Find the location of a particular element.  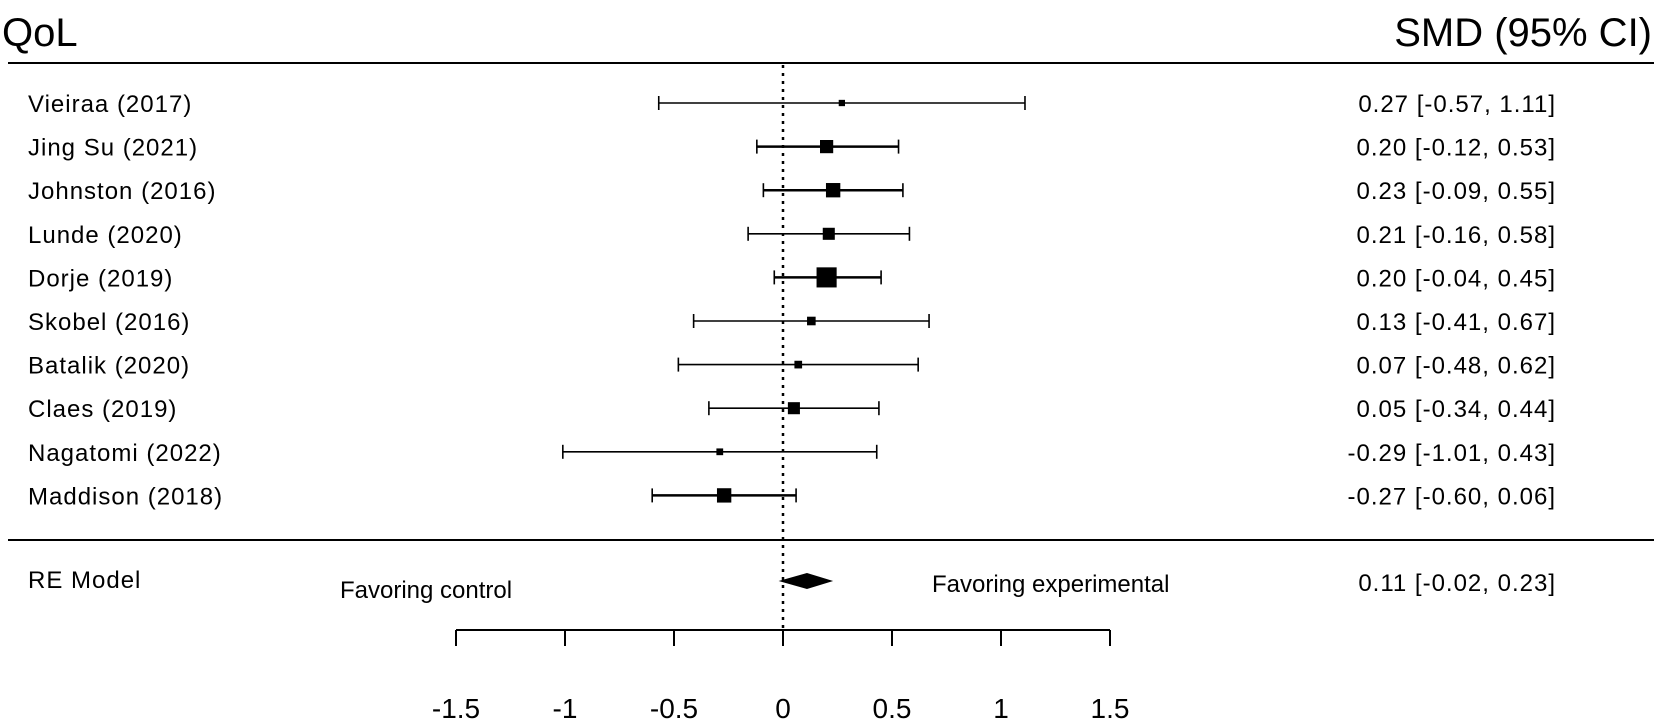

study-ci-text: 0.05 [-0.34, 0.44] is located at coordinates (1456, 409).